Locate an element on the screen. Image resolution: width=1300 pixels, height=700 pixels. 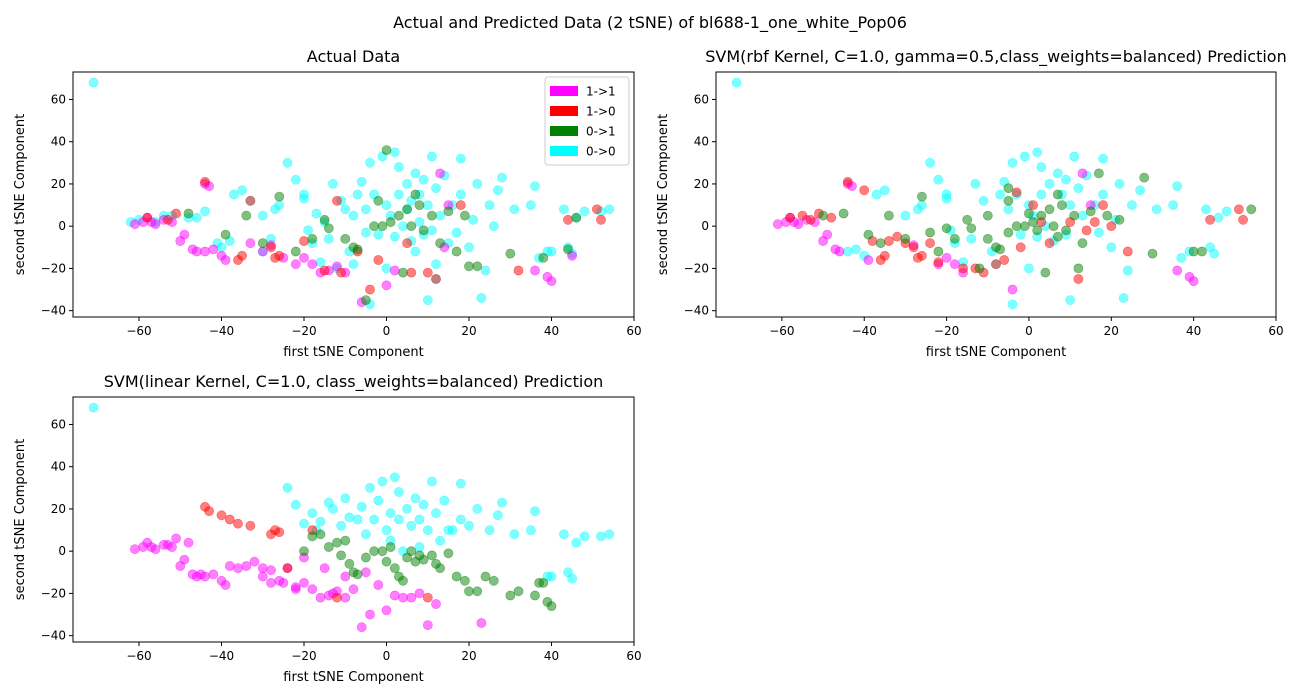
y-tick-label: −40 is located at coordinates (53, 311).